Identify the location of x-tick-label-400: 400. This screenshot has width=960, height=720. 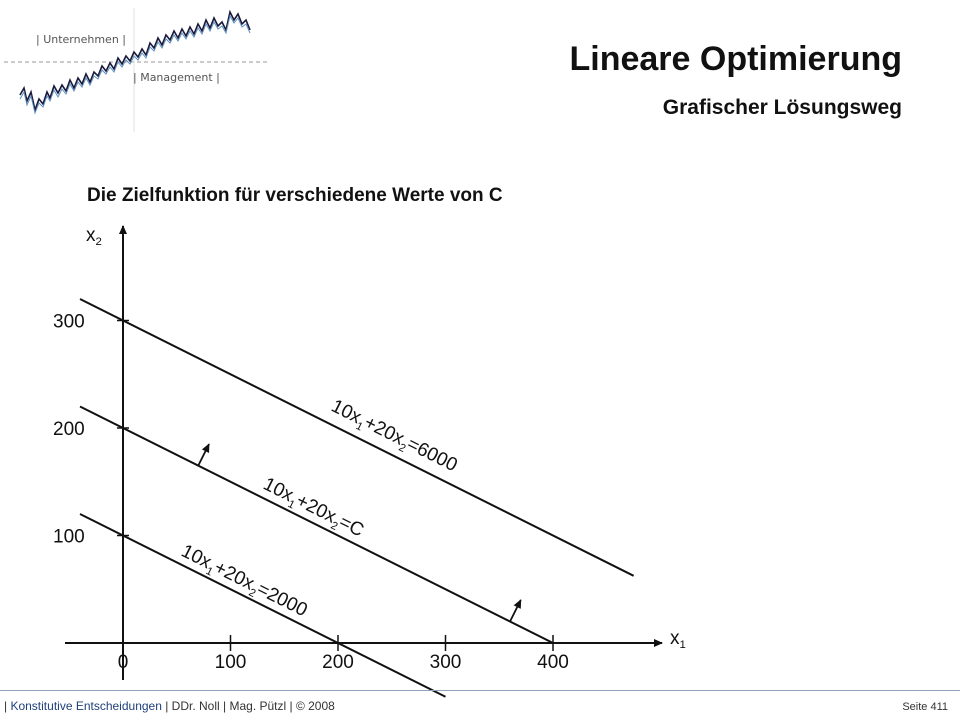
(553, 662).